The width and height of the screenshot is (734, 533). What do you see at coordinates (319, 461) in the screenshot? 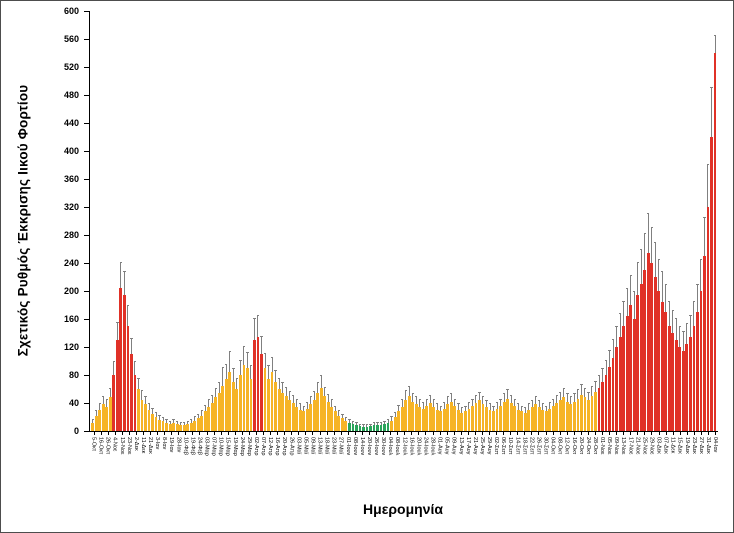
I see `x-tick-label: 13-Μαϊ` at bounding box center [319, 461].